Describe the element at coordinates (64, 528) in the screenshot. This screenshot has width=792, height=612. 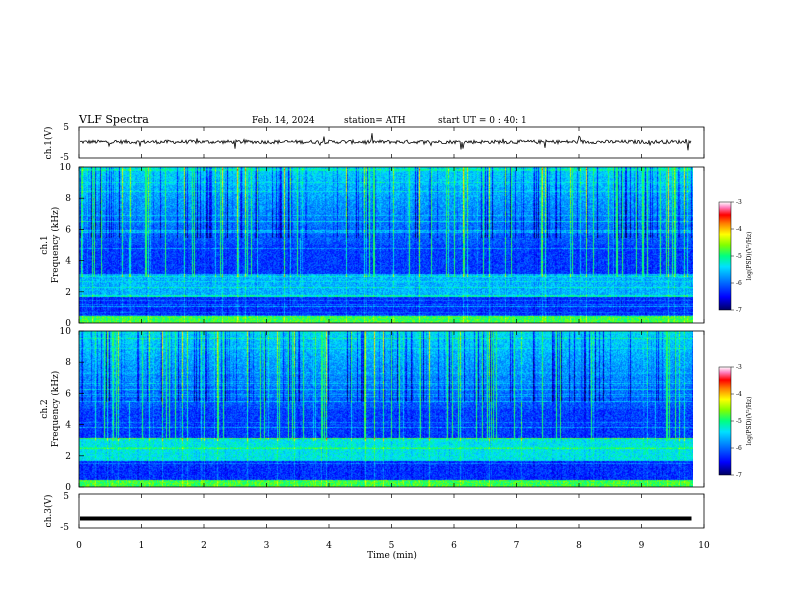
I see `ch3-ytick-bottom: -5` at that location.